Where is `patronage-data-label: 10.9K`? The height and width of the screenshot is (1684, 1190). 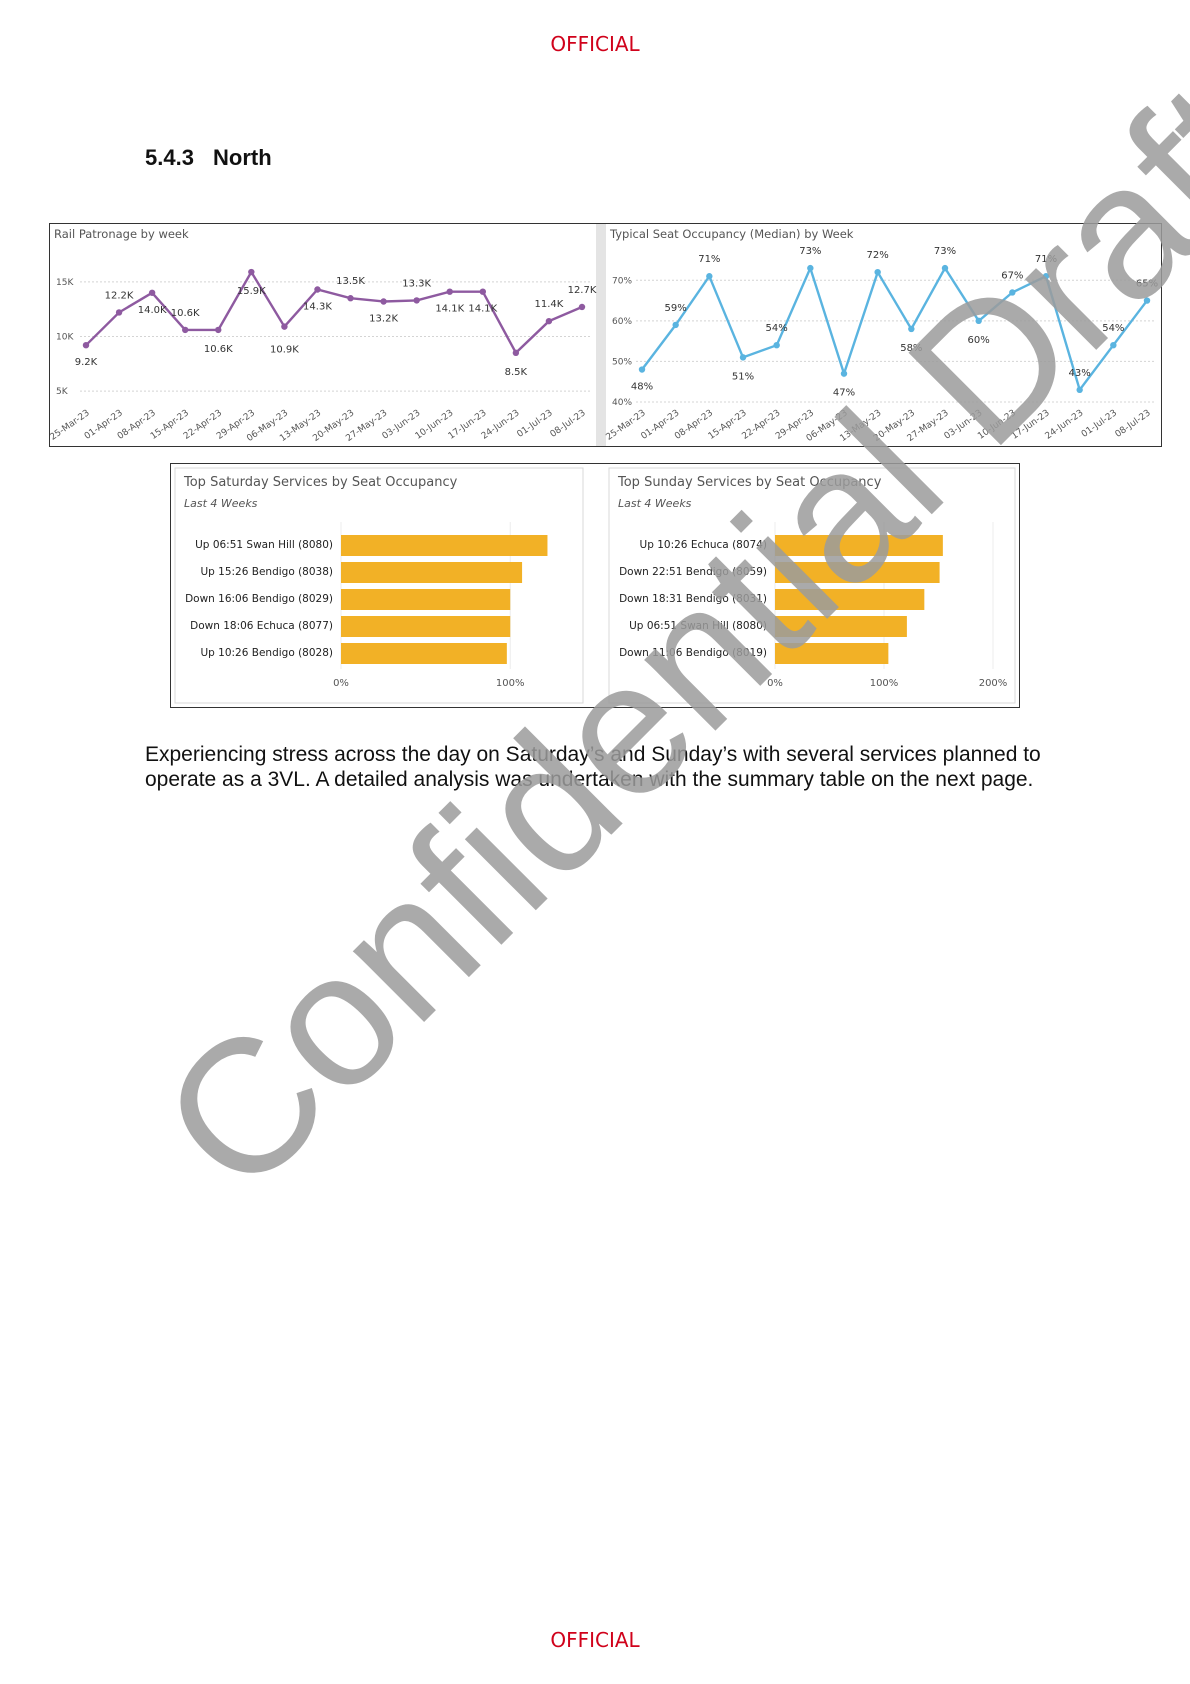 patronage-data-label: 10.9K is located at coordinates (284, 350).